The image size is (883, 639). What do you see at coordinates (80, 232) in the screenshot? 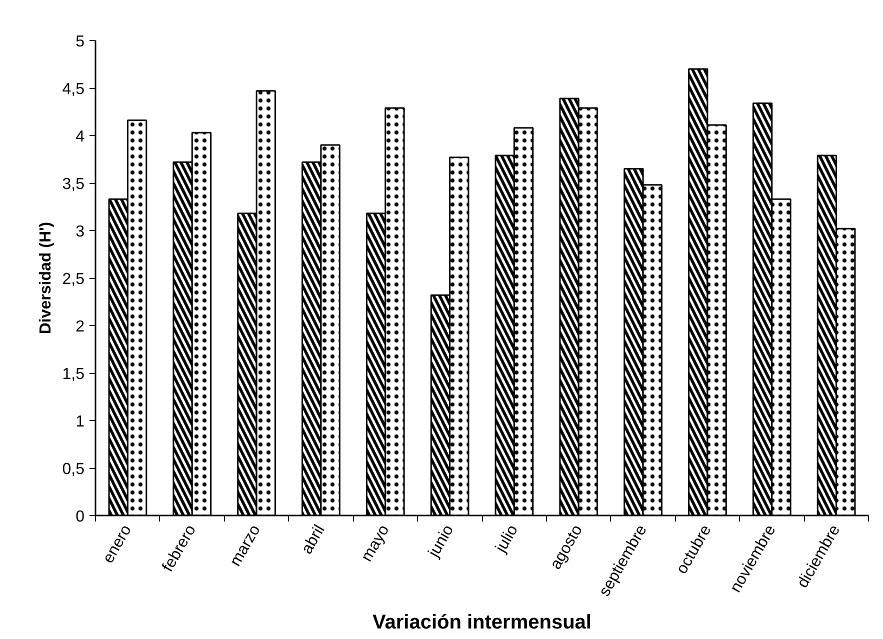
I see `y-tick-label: 3` at bounding box center [80, 232].